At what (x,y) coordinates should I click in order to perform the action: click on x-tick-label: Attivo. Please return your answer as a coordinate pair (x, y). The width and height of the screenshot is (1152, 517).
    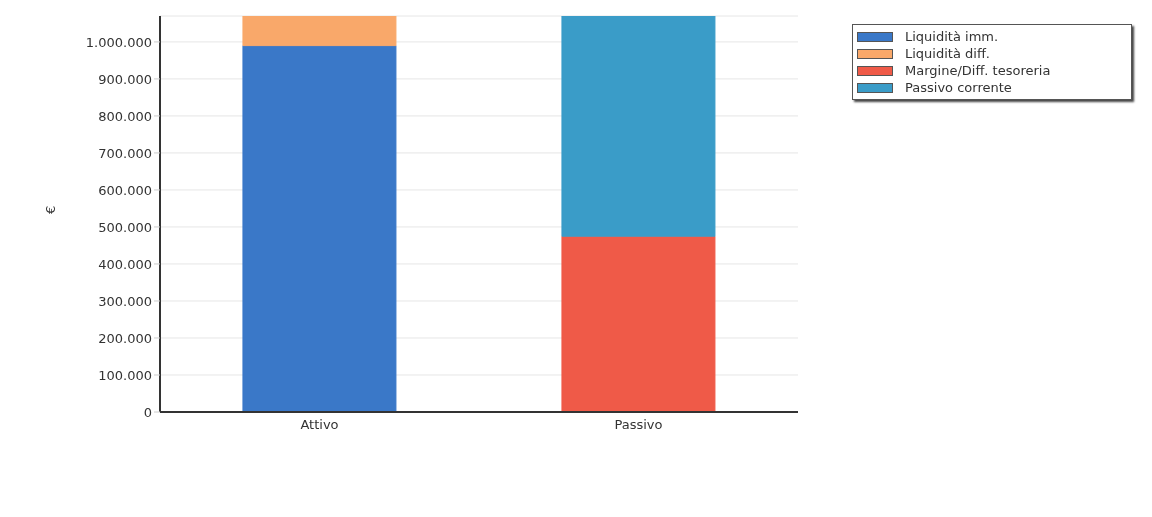
    Looking at the image, I should click on (319, 425).